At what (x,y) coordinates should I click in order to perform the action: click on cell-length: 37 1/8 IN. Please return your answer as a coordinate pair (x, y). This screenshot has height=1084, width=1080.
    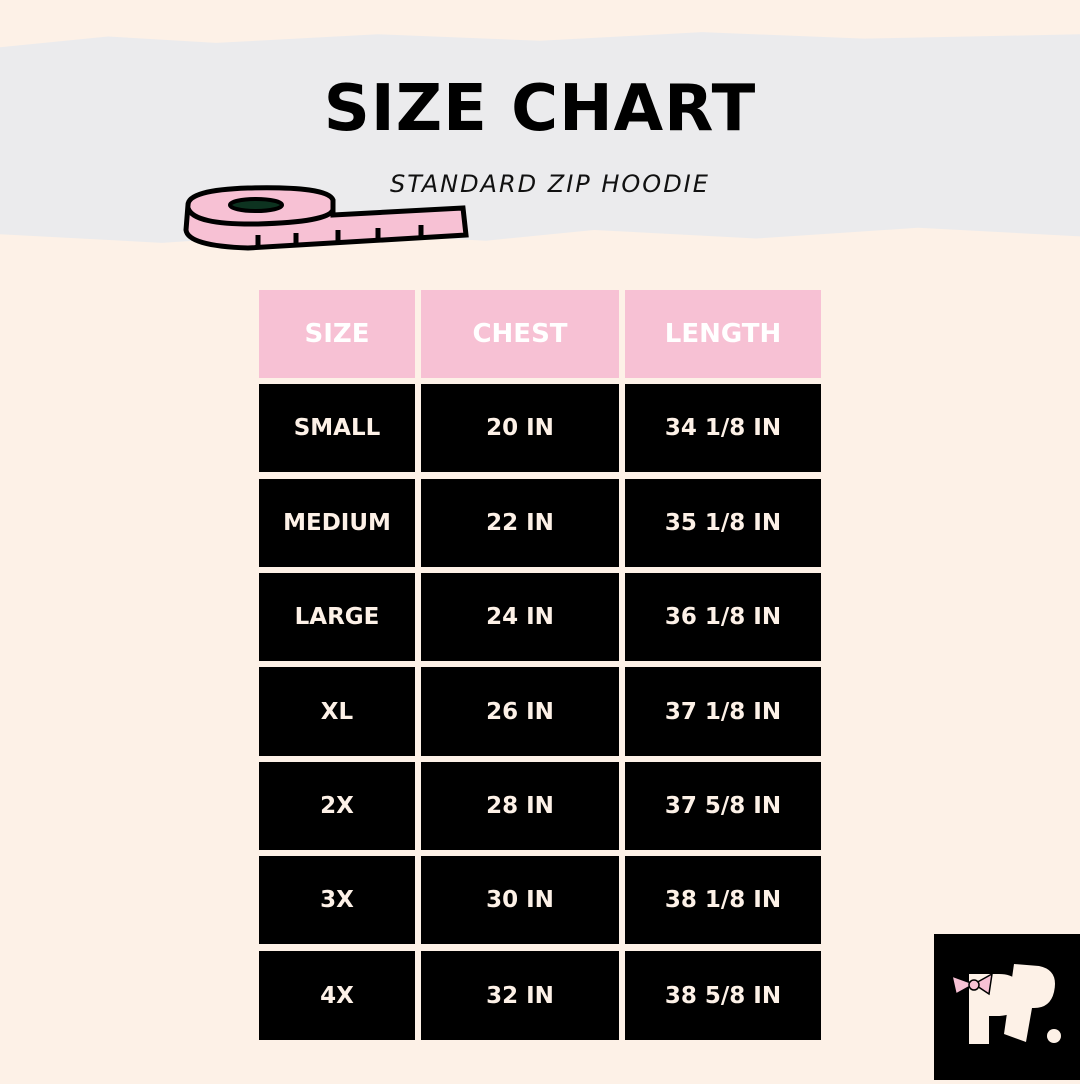
    Looking at the image, I should click on (723, 711).